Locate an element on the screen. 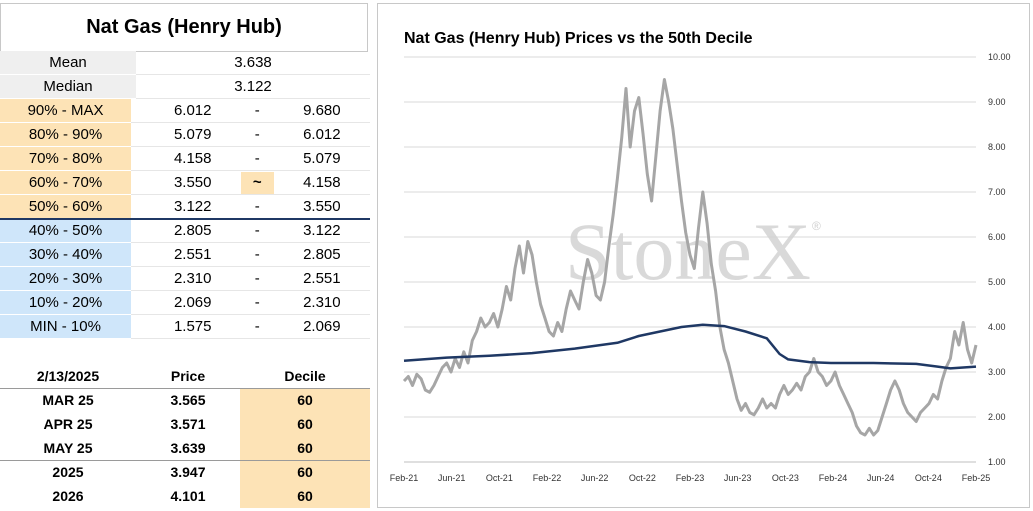 The width and height of the screenshot is (1033, 511). decile-row: 90% - MAX 6.012 - 9.680 is located at coordinates (185, 110).